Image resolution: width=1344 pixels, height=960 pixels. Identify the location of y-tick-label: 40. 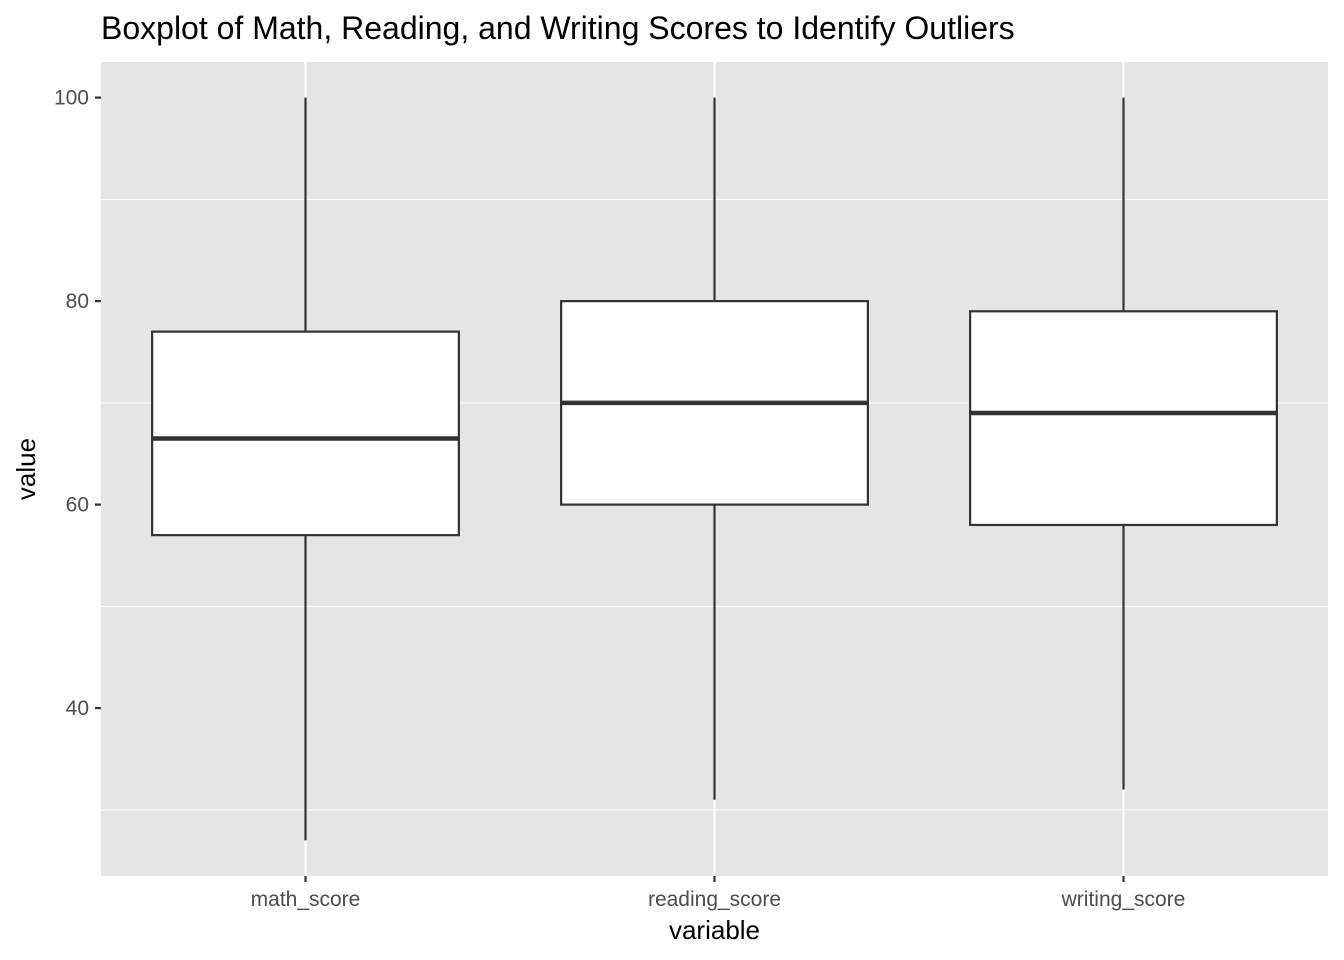
(77, 708).